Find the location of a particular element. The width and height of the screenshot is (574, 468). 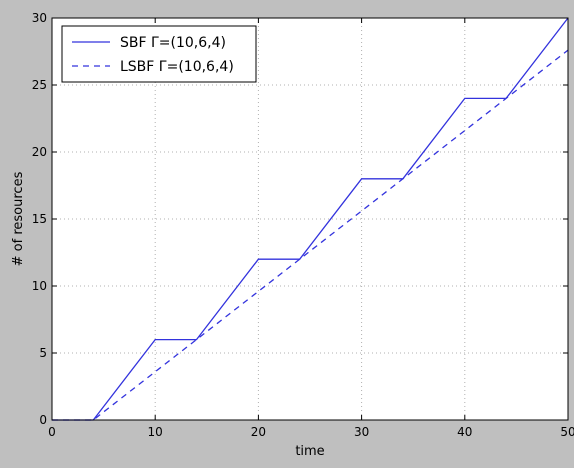

y-tick-label: 15 is located at coordinates (39, 219).